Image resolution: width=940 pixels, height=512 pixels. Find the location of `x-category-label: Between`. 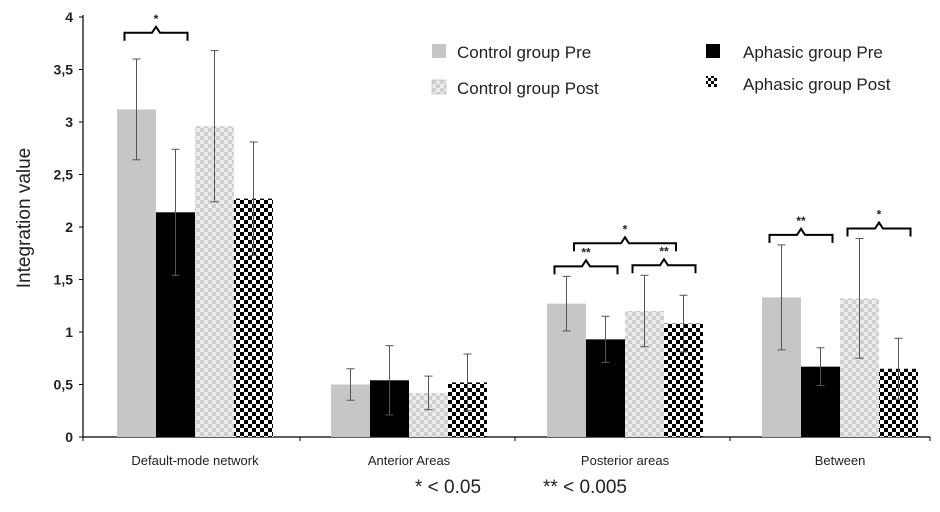

x-category-label: Between is located at coordinates (840, 460).